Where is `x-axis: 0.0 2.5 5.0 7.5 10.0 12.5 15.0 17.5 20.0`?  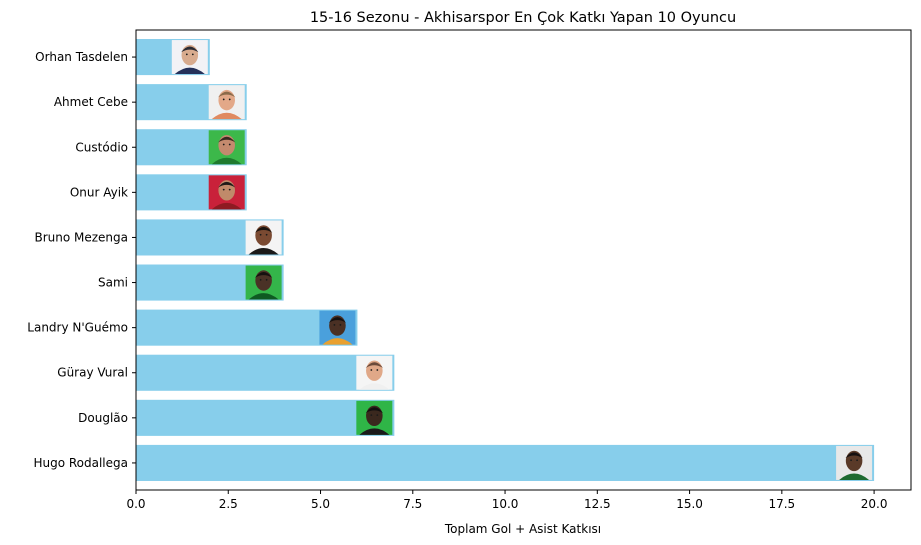
x-axis: 0.0 2.5 5.0 7.5 10.0 12.5 15.0 17.5 20.0 is located at coordinates (506, 500).